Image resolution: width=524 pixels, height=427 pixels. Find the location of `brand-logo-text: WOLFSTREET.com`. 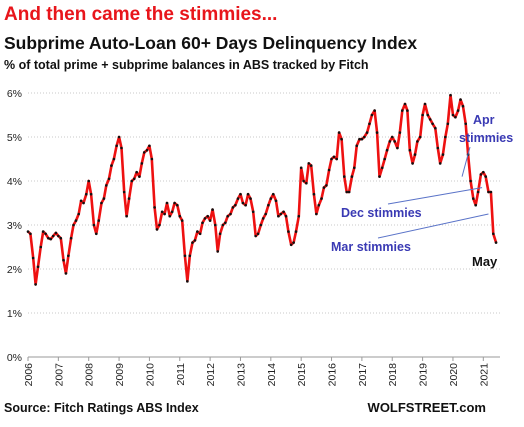

brand-logo-text: WOLFSTREET.com is located at coordinates (426, 407).